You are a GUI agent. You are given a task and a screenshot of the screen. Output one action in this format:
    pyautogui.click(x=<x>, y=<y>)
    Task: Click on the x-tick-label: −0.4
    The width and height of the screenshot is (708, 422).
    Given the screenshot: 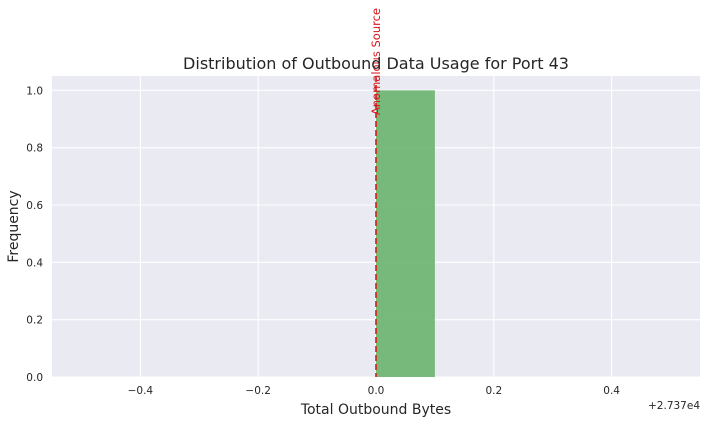 What is the action you would take?
    pyautogui.click(x=141, y=391)
    